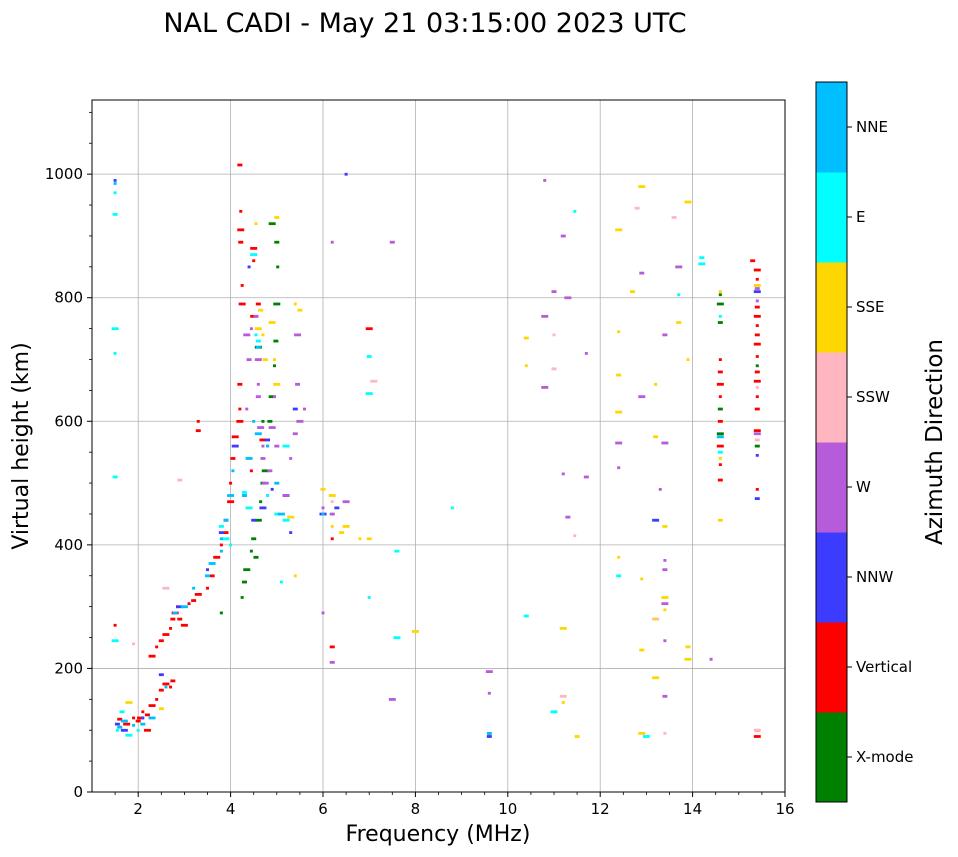 Image resolution: width=958 pixels, height=857 pixels. I want to click on colorbar-label: Vertical, so click(884, 667).